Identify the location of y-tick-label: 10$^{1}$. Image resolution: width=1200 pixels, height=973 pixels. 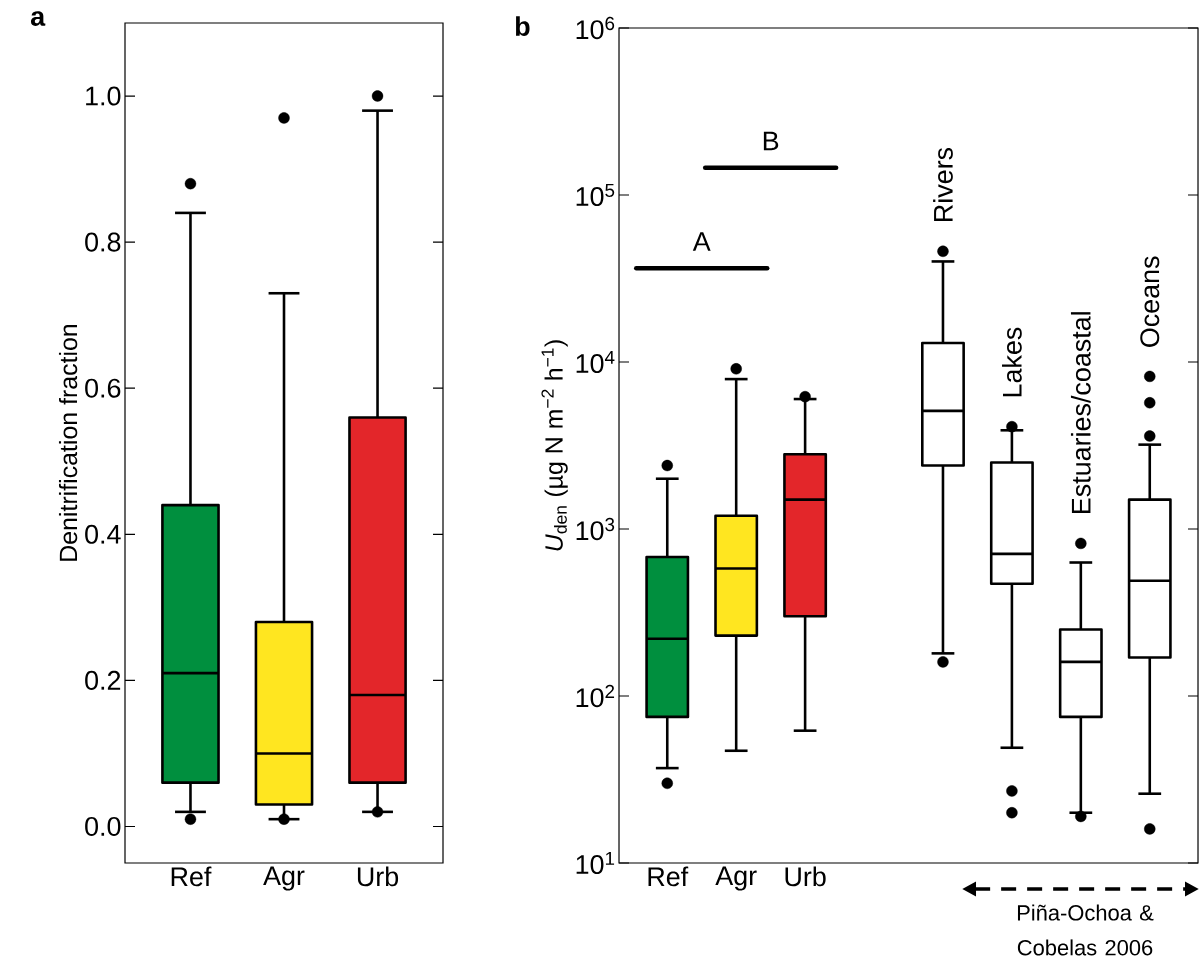
(595, 863).